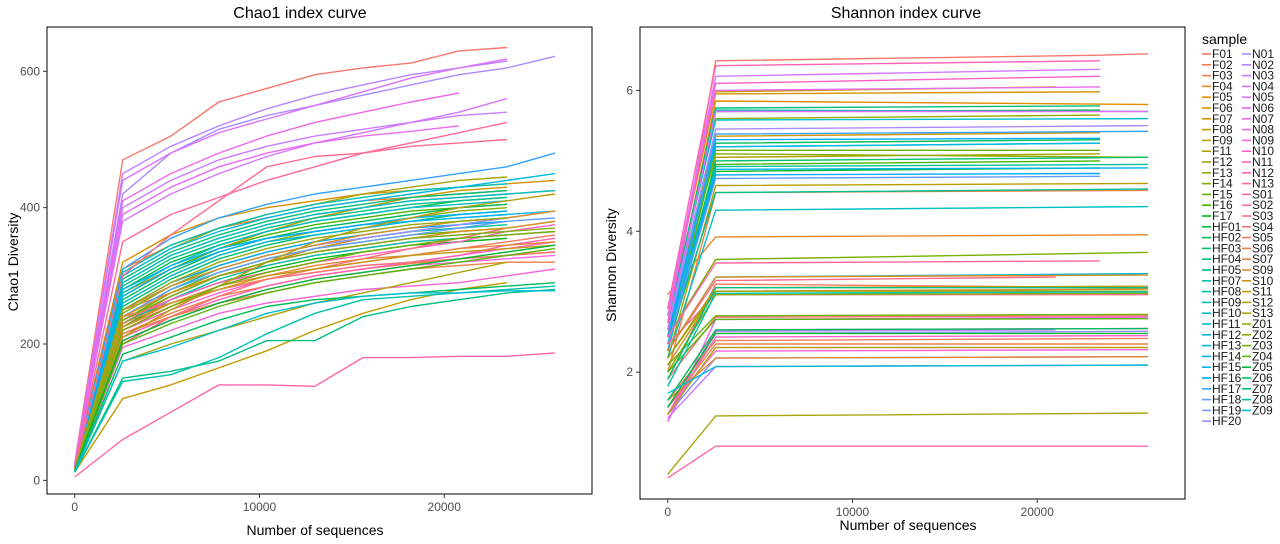  I want to click on legend-label-hf15: HF15, so click(1227, 367).